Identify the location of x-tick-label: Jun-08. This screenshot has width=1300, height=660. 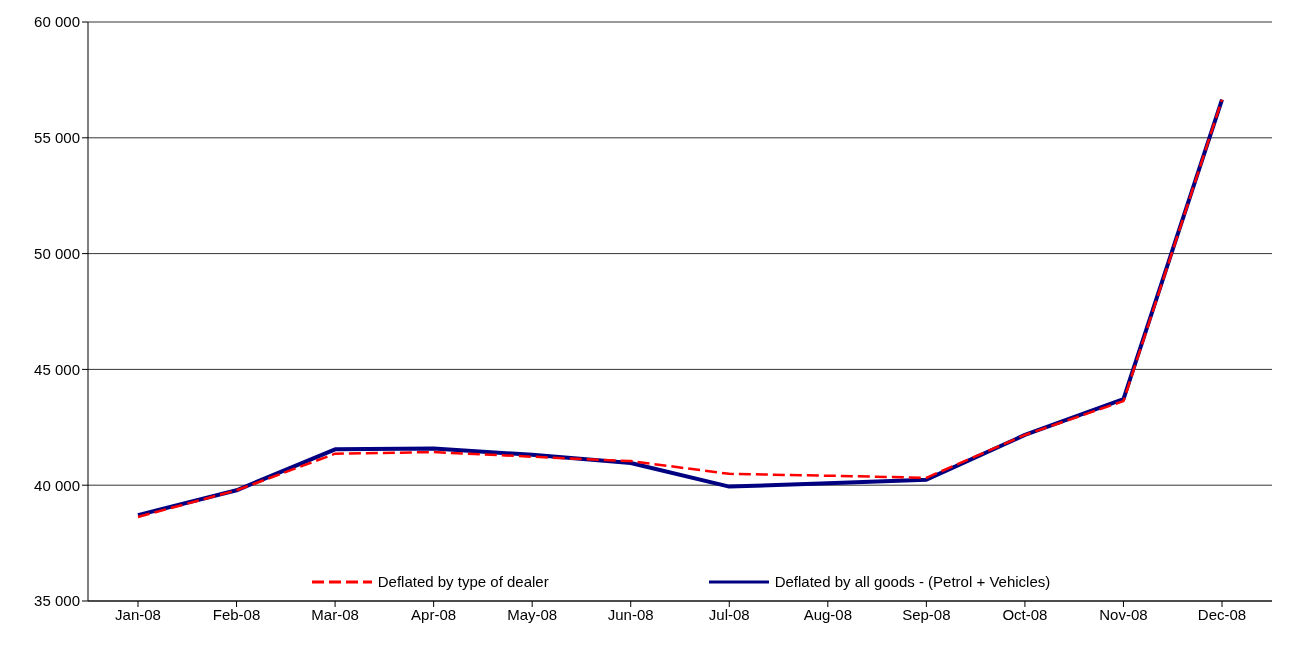
(630, 614).